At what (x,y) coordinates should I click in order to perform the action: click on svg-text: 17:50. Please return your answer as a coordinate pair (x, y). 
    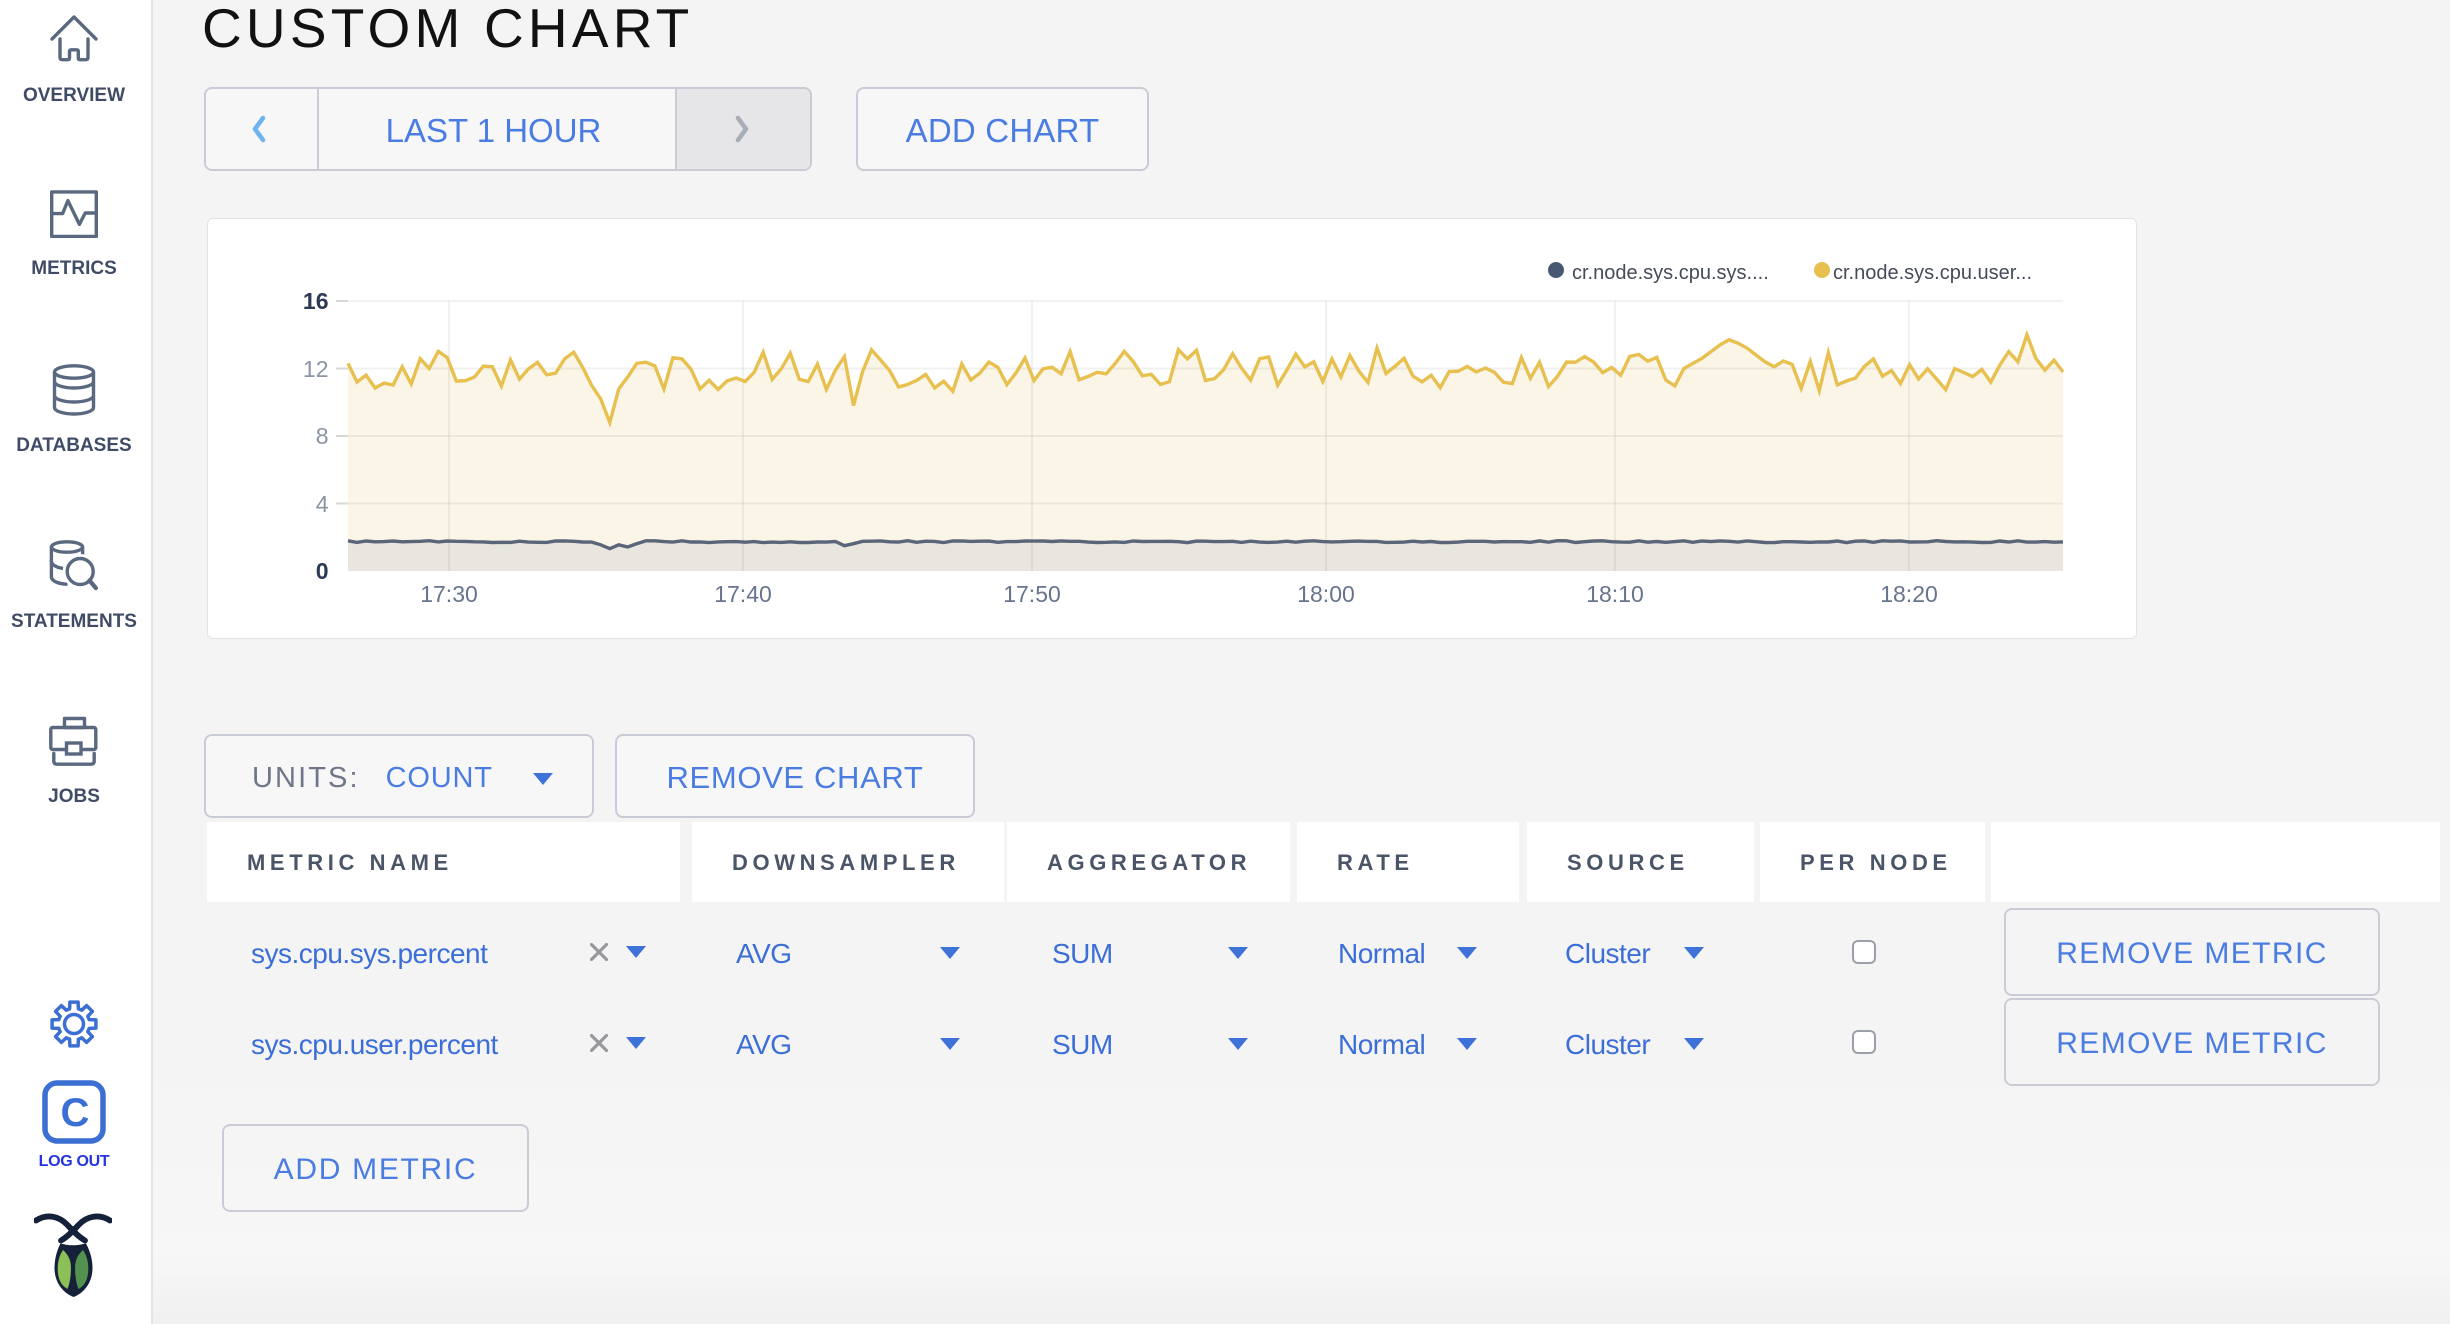
    Looking at the image, I should click on (1032, 594).